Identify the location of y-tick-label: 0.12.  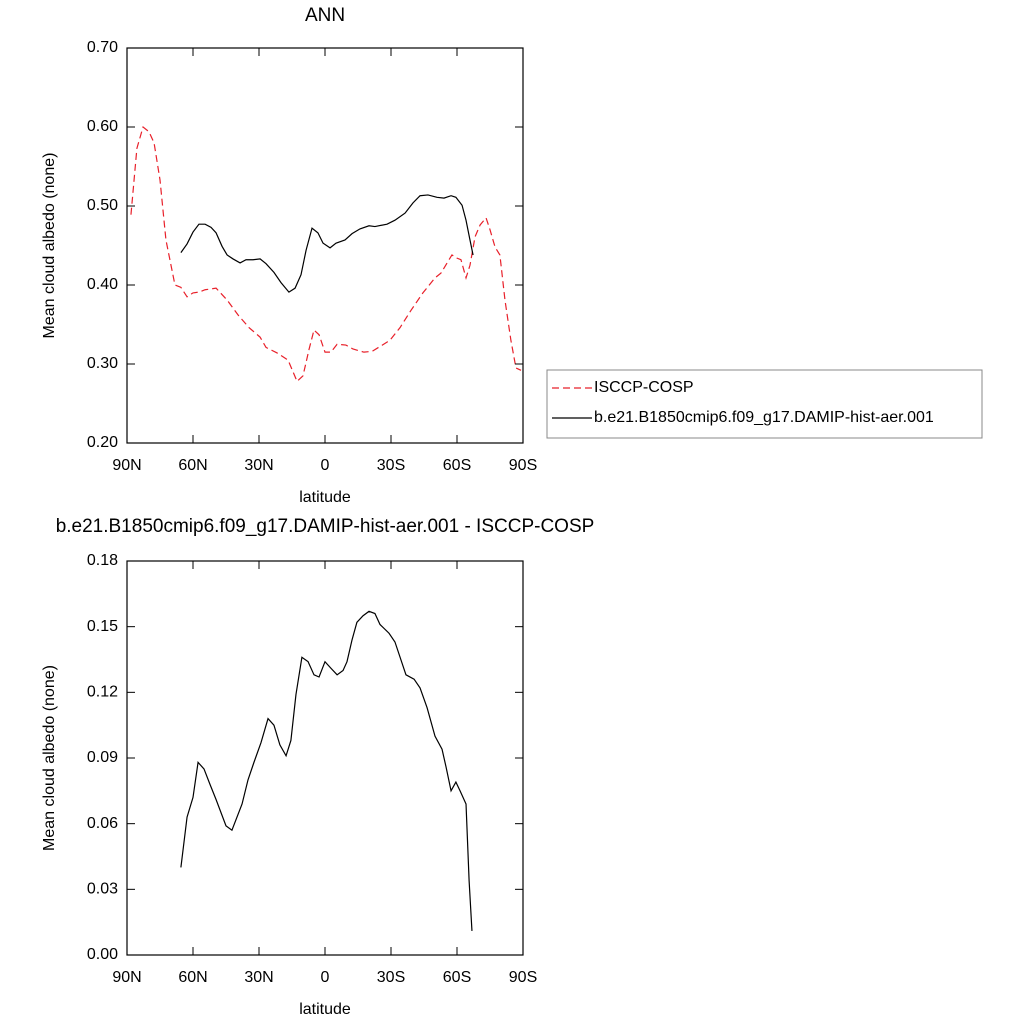
(102, 692).